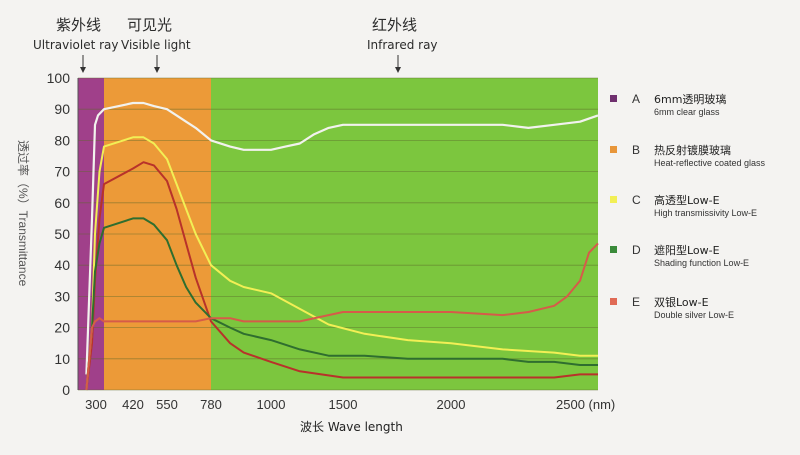  What do you see at coordinates (62, 296) in the screenshot?
I see `y-tick-label-30: 30` at bounding box center [62, 296].